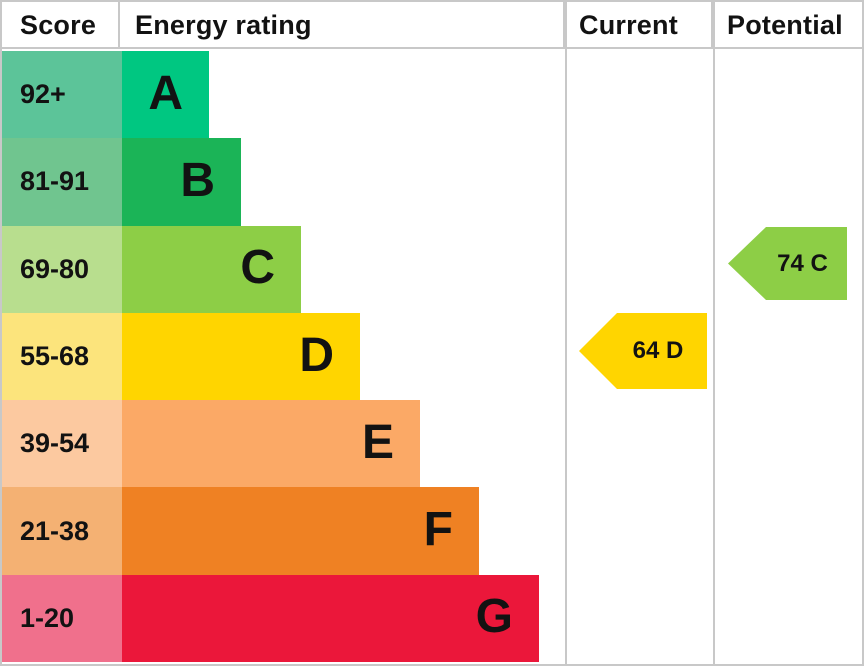 The image size is (864, 666). I want to click on band-letter: D, so click(316, 355).